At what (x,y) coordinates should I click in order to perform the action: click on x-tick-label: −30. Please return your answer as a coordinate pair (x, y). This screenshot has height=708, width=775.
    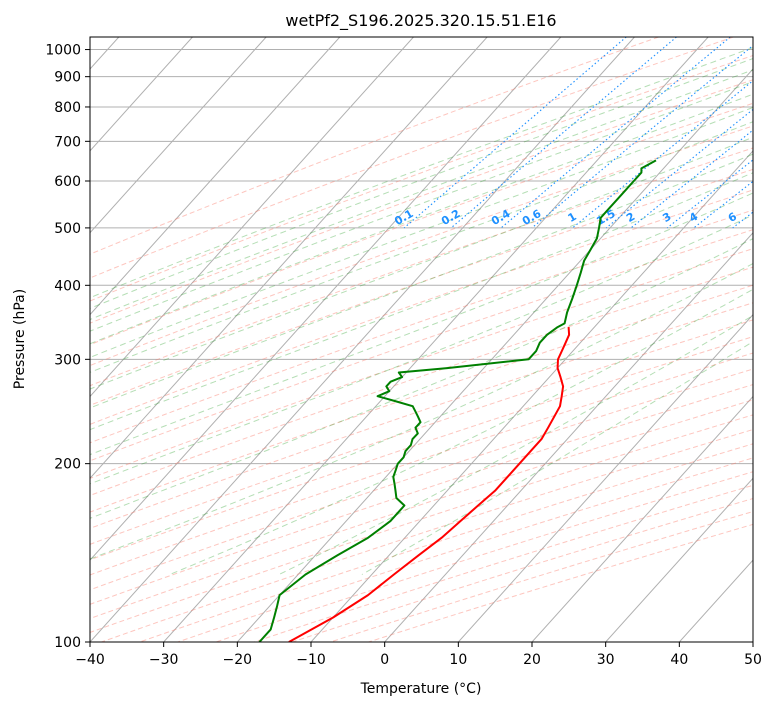
    Looking at the image, I should click on (164, 660).